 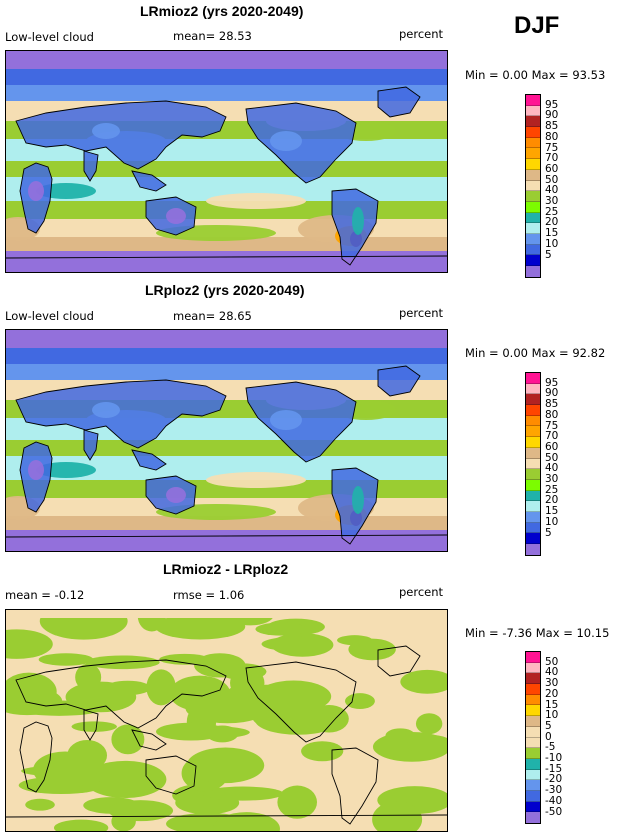 I want to click on panel-3-mean: mean = -0.12, so click(x=45, y=595).